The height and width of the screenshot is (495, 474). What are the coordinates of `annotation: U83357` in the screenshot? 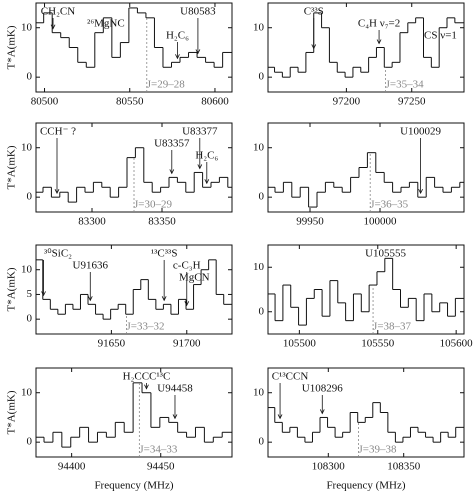 It's located at (172, 144).